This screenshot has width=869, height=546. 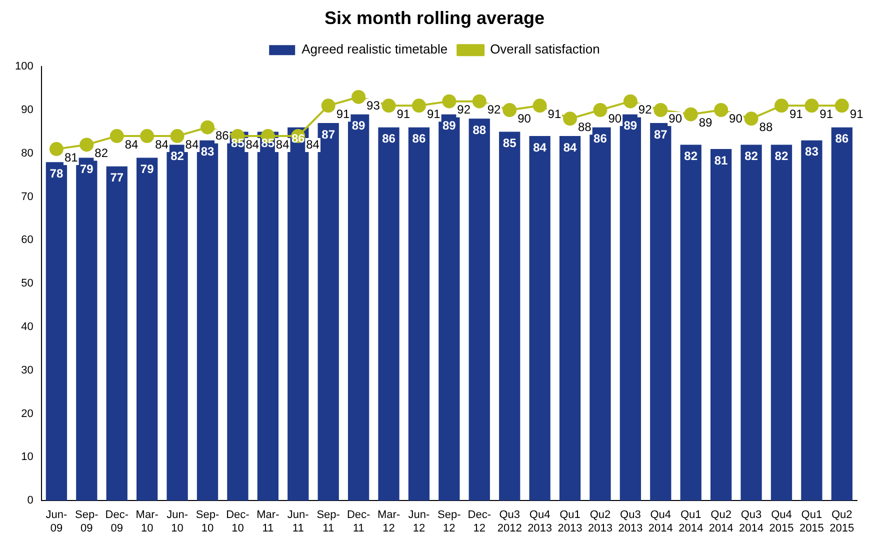 What do you see at coordinates (27, 110) in the screenshot?
I see `y-tick-label: 90` at bounding box center [27, 110].